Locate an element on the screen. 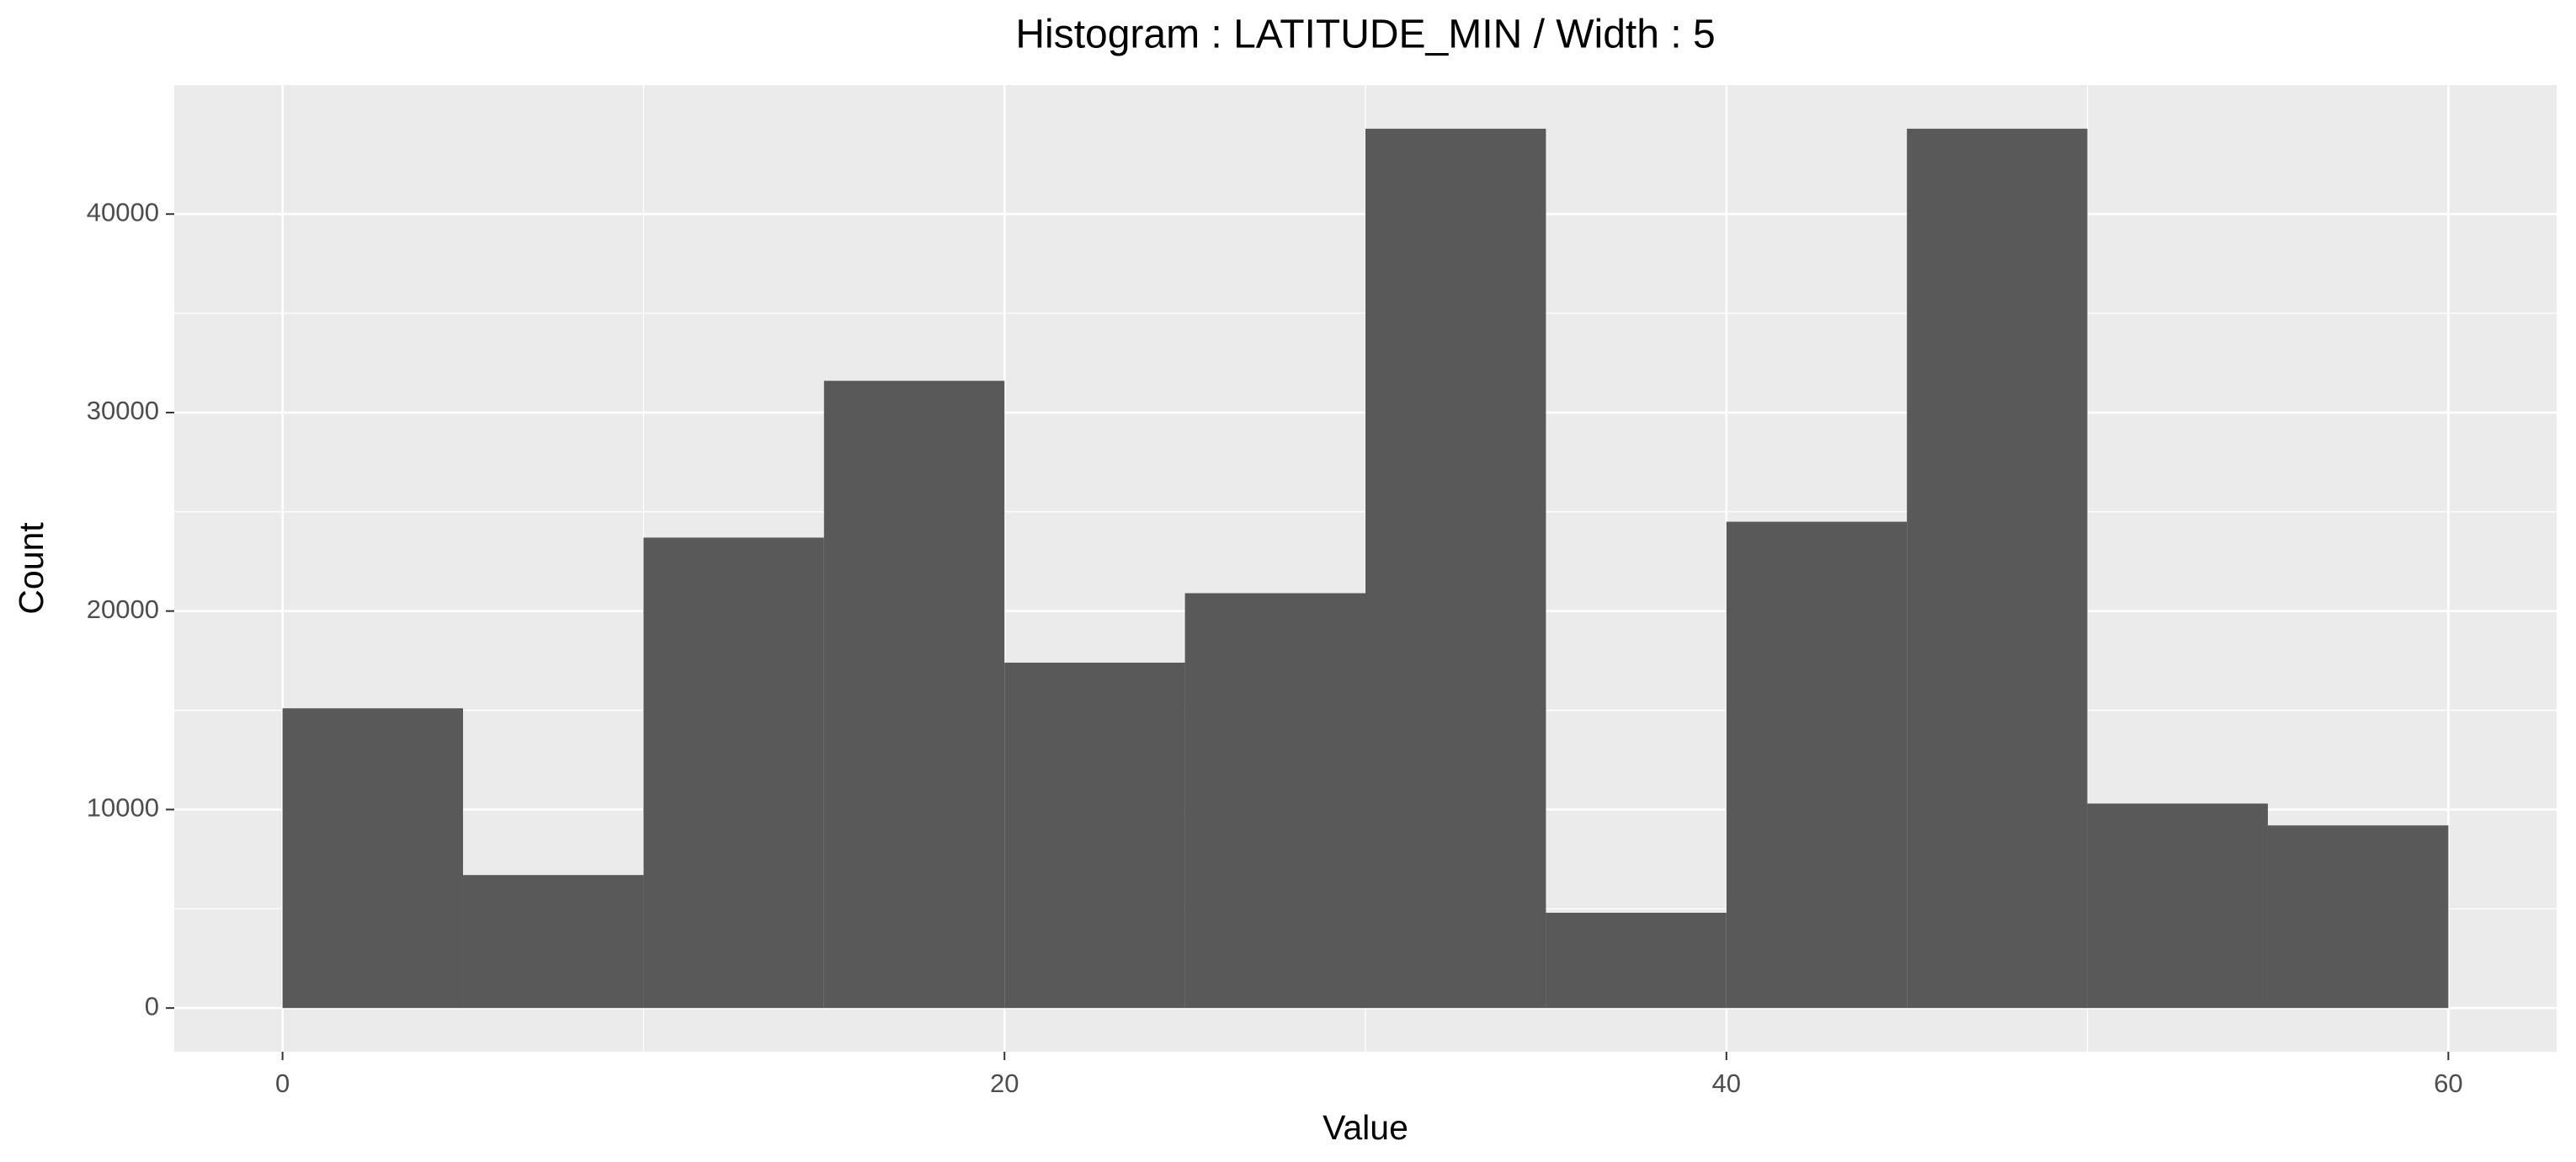  y-tick-label: 40000 is located at coordinates (123, 212).